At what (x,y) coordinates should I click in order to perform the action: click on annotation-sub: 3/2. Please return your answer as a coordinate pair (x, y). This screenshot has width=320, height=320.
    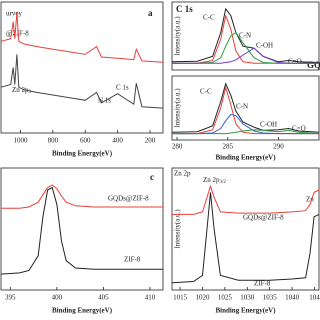
    Looking at the image, I should click on (223, 182).